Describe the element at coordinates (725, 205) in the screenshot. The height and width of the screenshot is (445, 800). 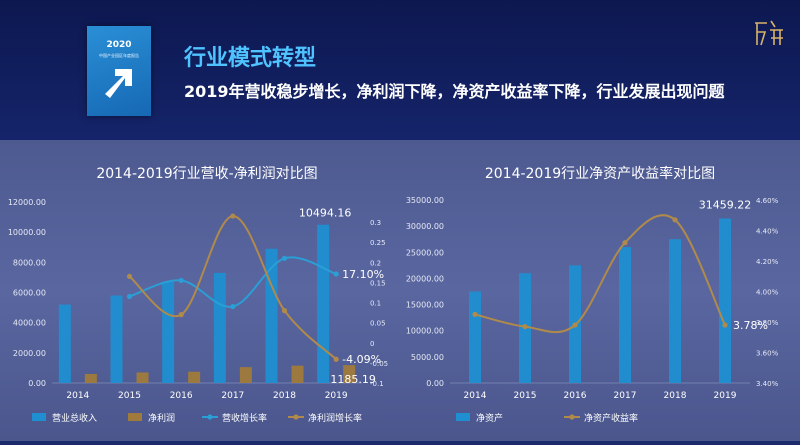
I see `data-label: 31459.22` at that location.